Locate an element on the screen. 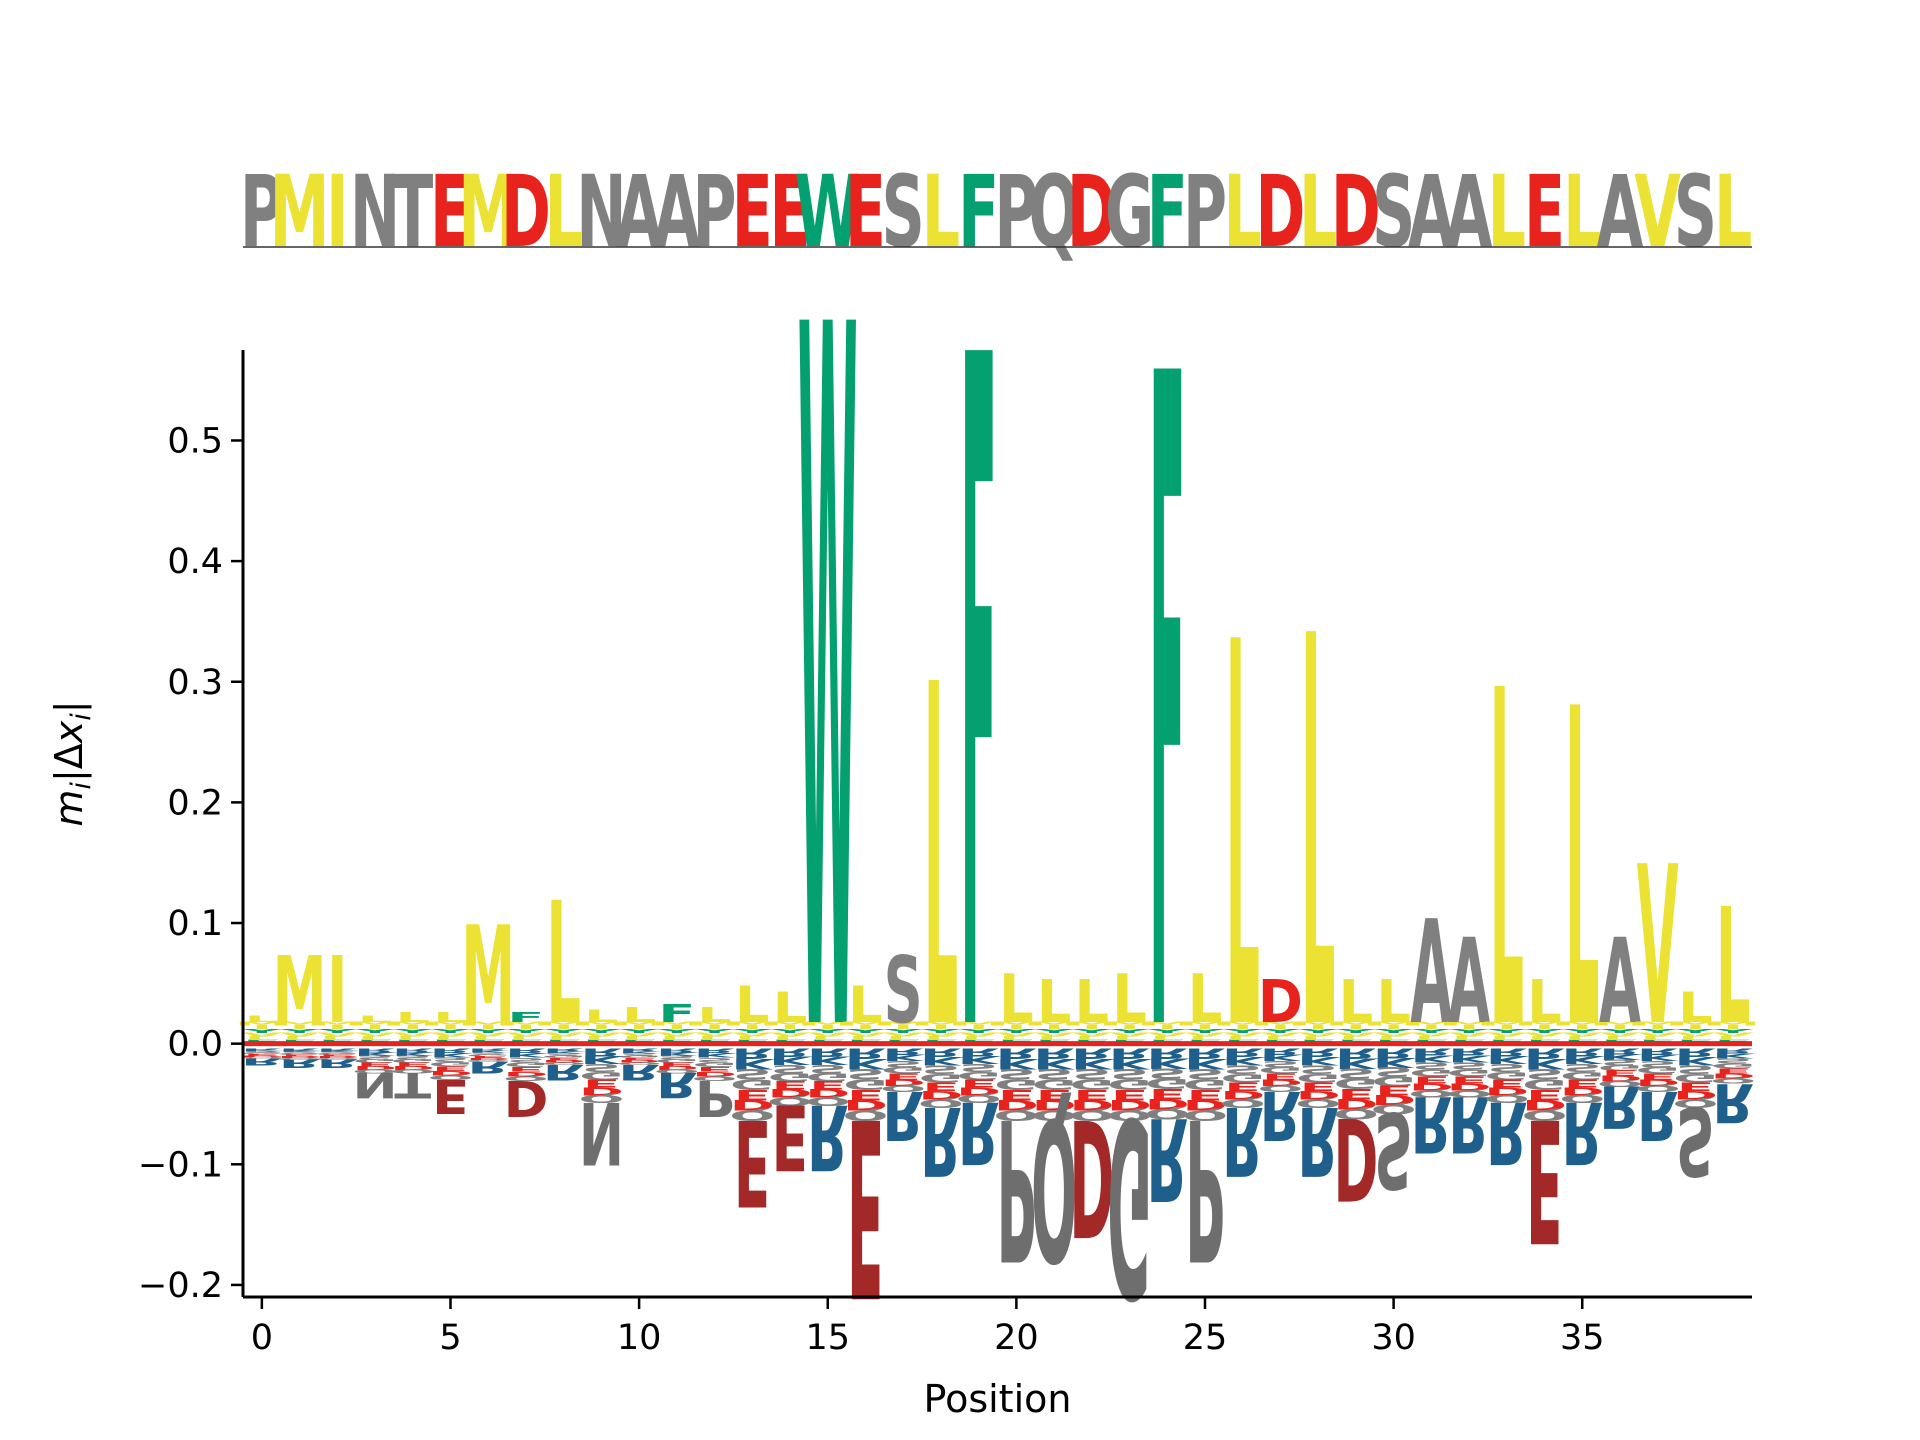 This screenshot has width=1920, height=1440. sequence-letter: E is located at coordinates (865, 212).